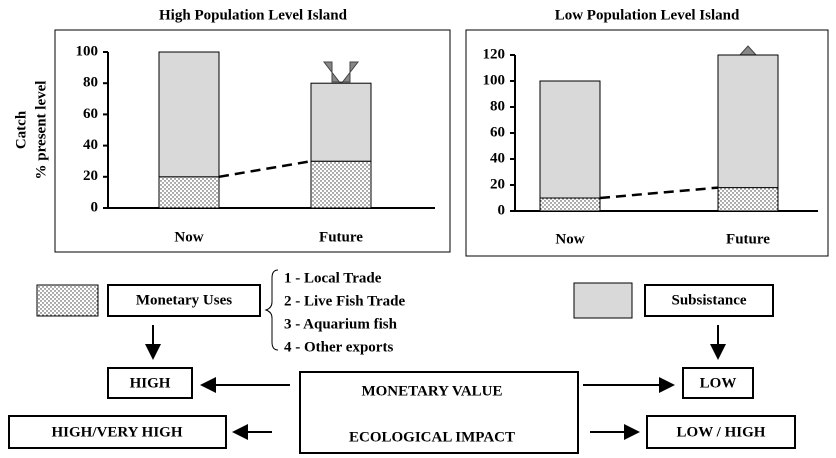  I want to click on level-label: HIGH/VERY HIGH, so click(116, 432).